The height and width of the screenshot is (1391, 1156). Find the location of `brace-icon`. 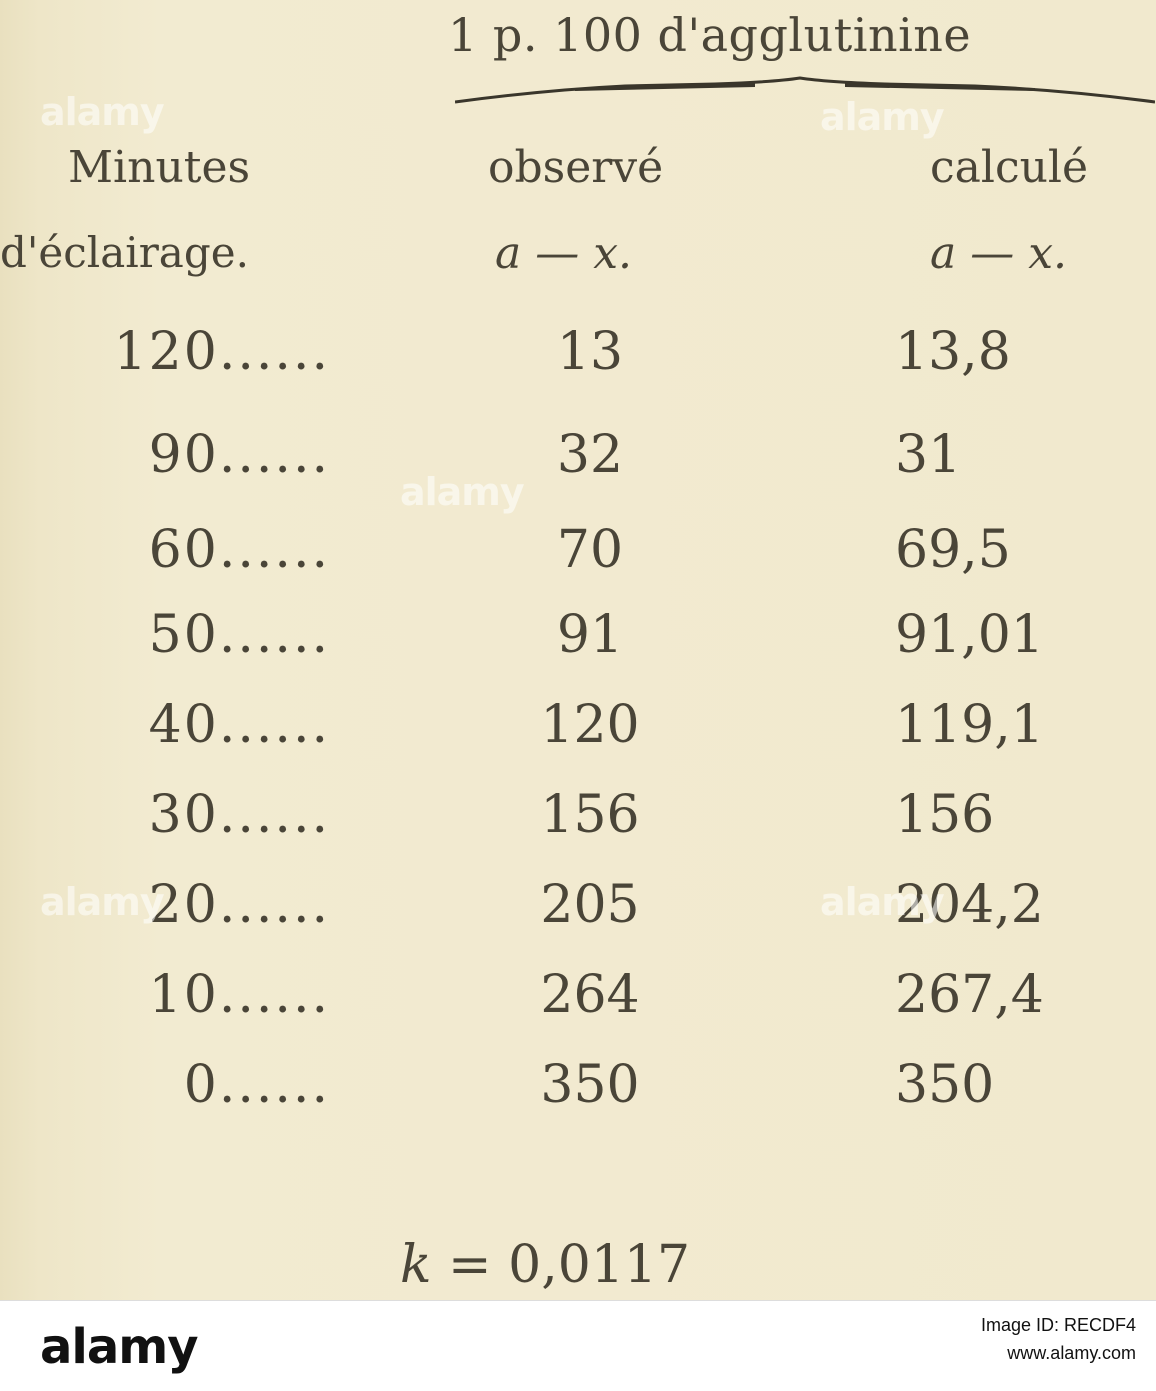

brace-icon is located at coordinates (805, 90).